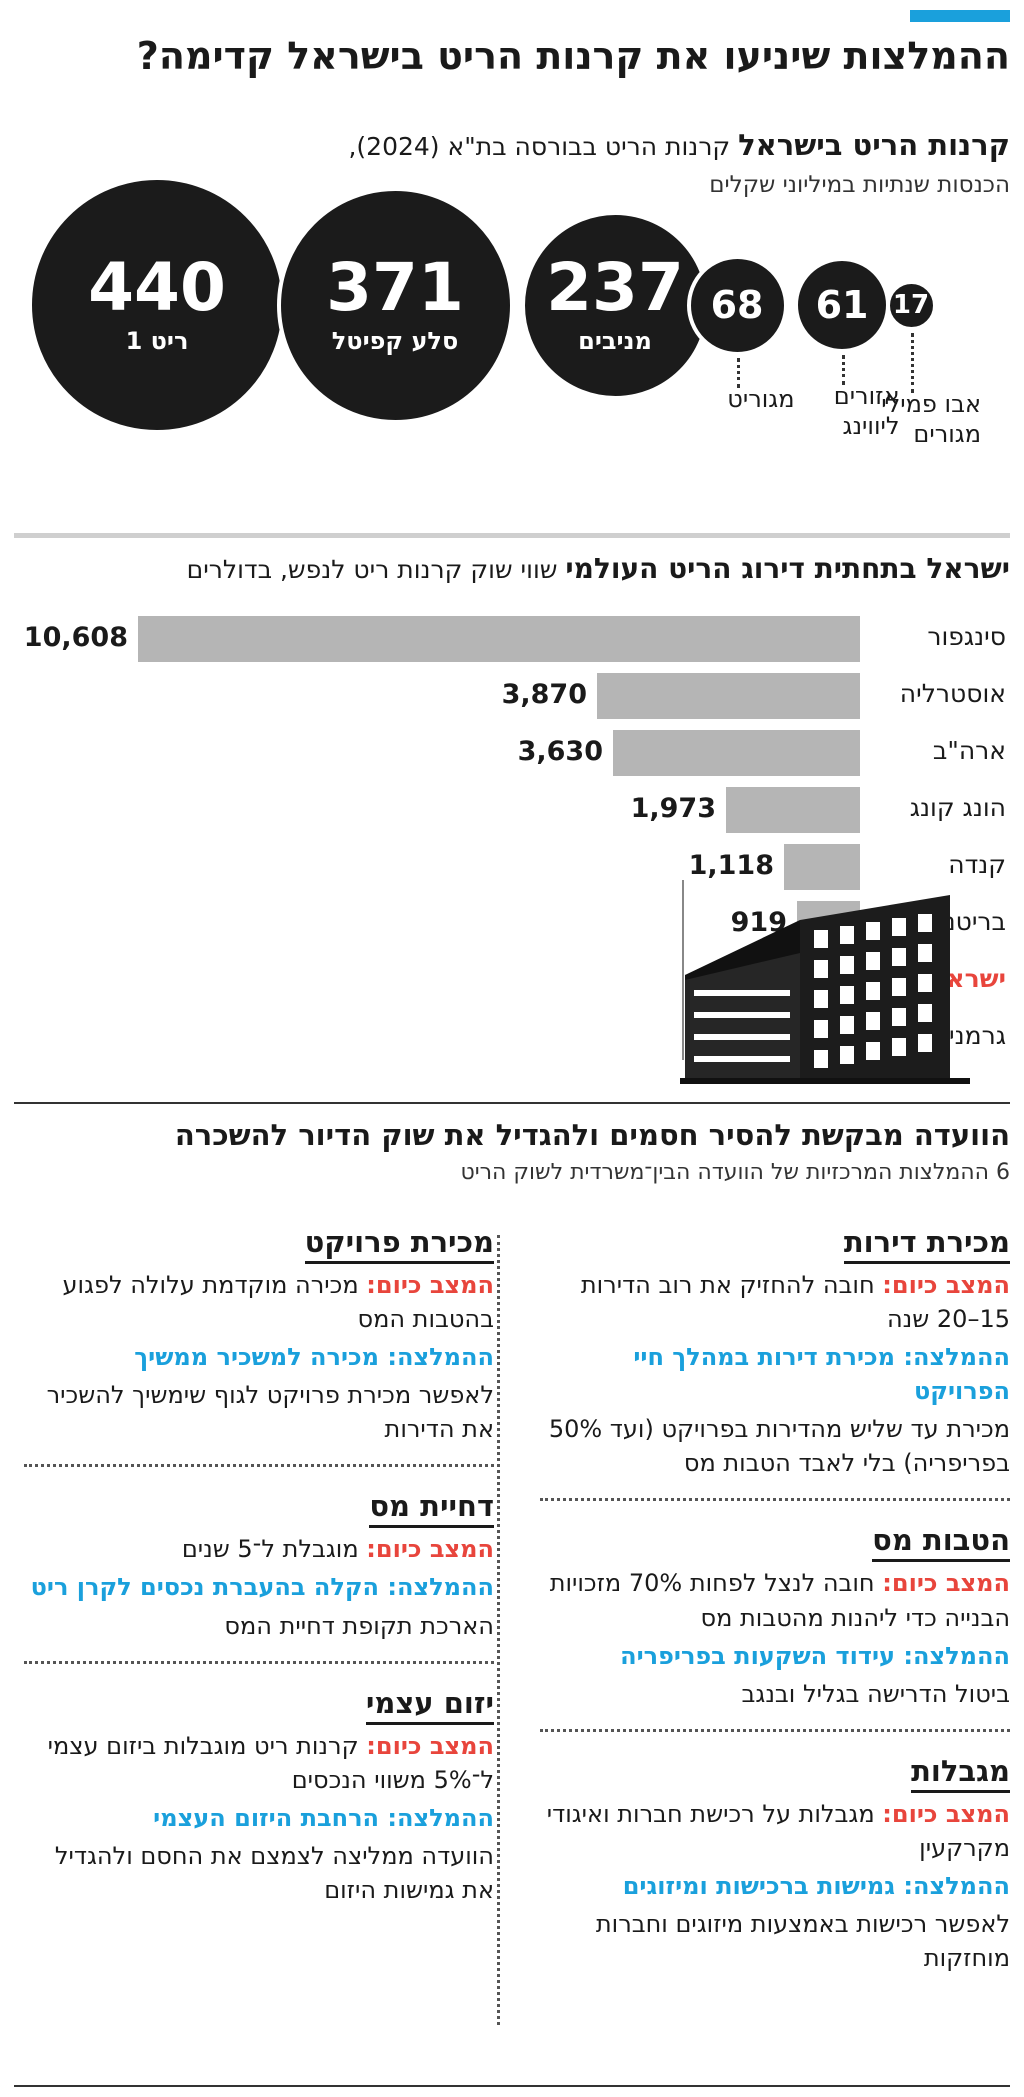  Describe the element at coordinates (787, 568) in the screenshot. I see `bars-title-bold: ישראל בתחתית דירוג הריט העולמי` at that location.